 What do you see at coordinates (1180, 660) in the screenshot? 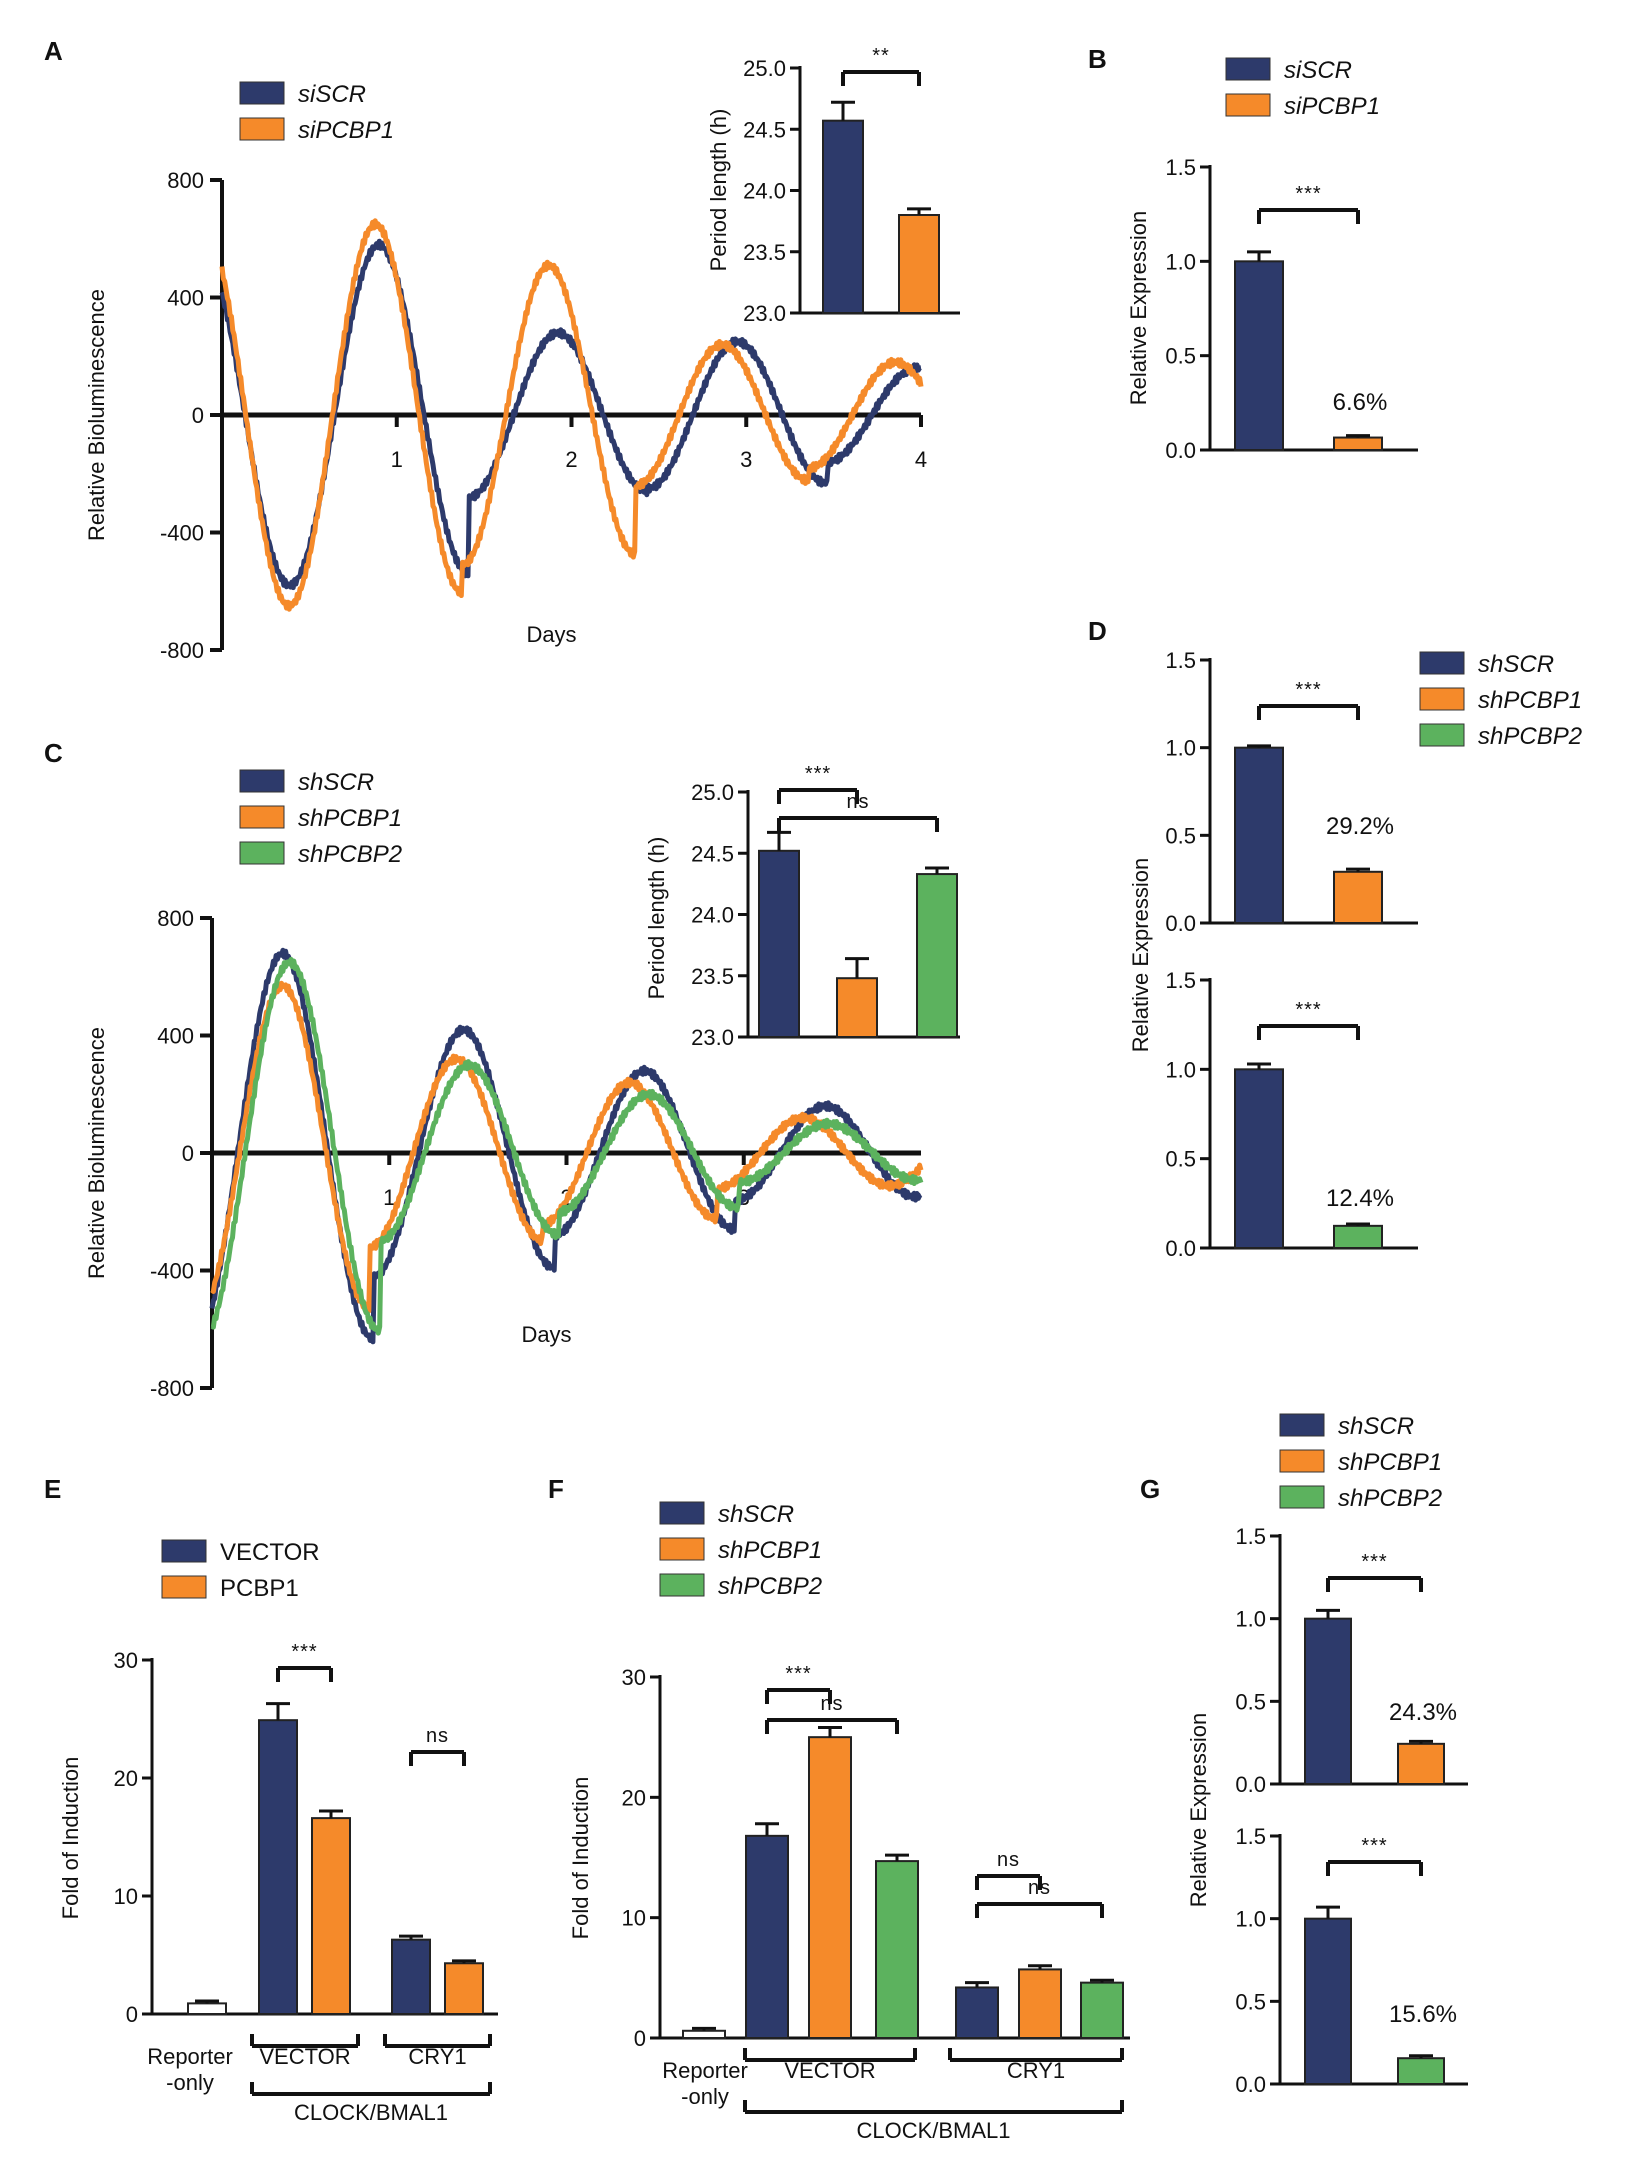
I see `y-tick-label-D-top: 1.5` at bounding box center [1180, 660].